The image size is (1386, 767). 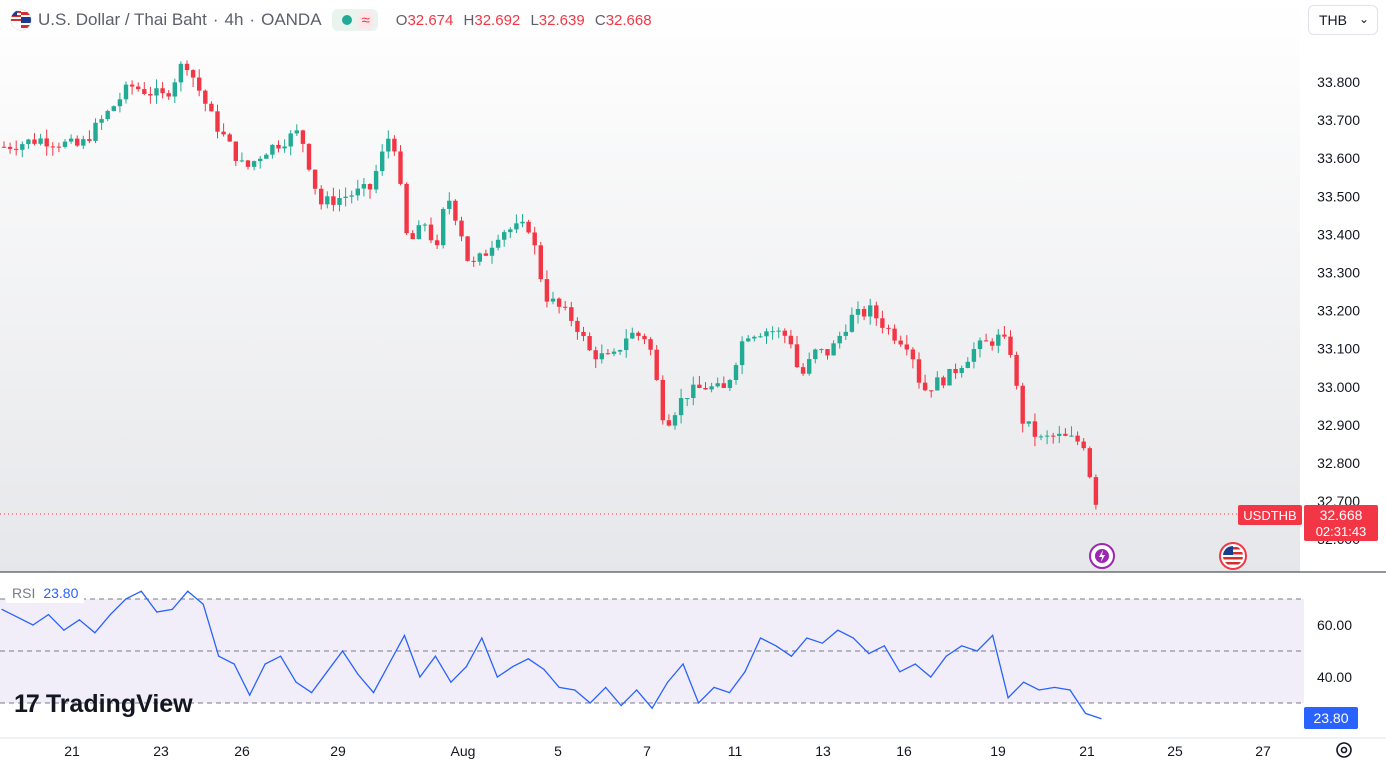 What do you see at coordinates (119, 704) in the screenshot?
I see `tradingview-wordmark: TradingView` at bounding box center [119, 704].